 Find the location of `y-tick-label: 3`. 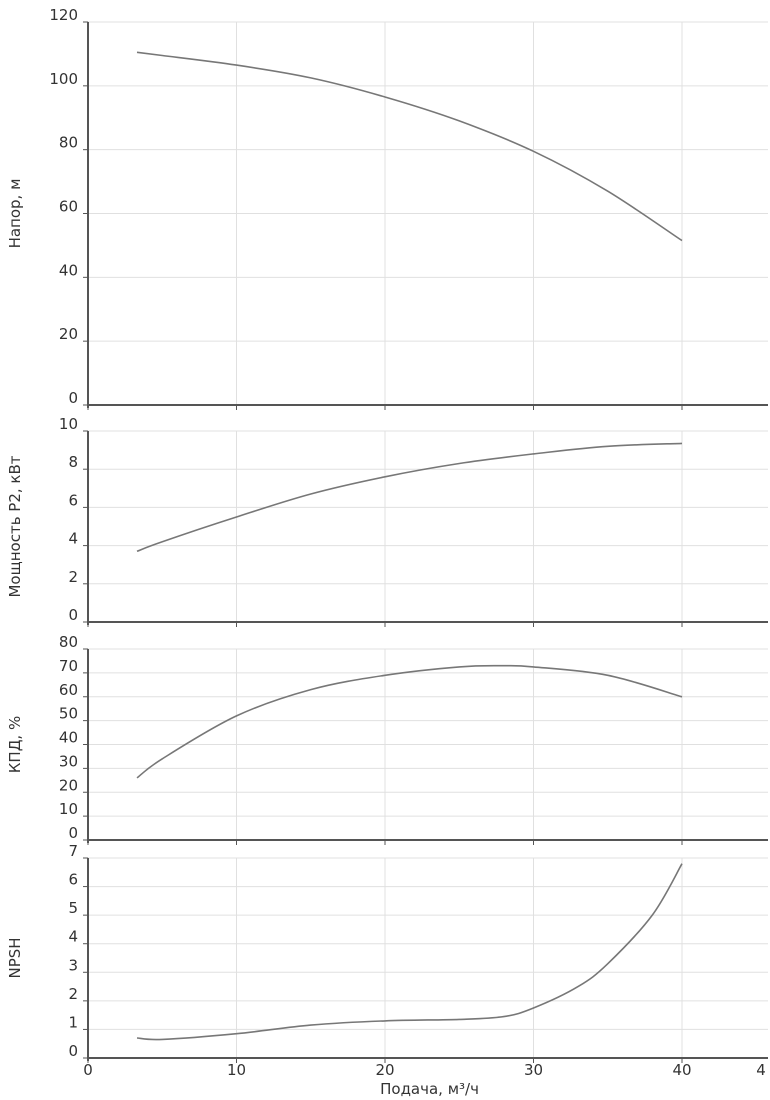

y-tick-label: 3 is located at coordinates (73, 965).